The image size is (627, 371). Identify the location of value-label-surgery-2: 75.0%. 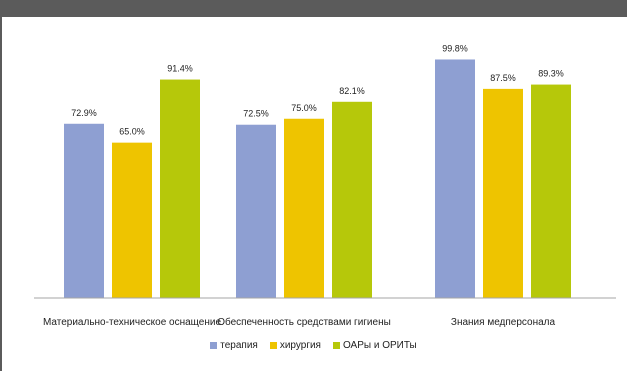
(304, 108).